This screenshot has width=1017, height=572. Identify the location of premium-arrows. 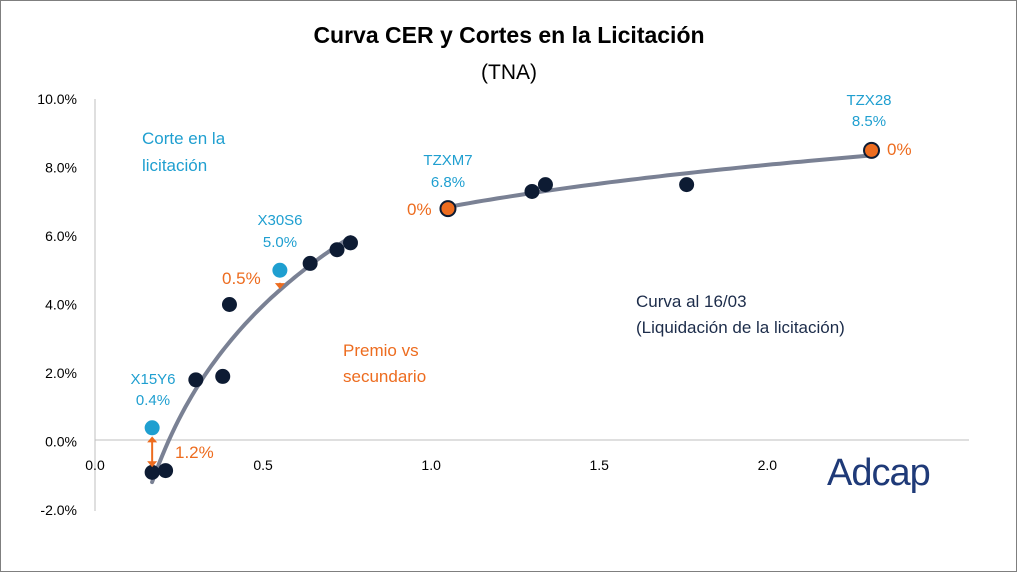
(216, 375).